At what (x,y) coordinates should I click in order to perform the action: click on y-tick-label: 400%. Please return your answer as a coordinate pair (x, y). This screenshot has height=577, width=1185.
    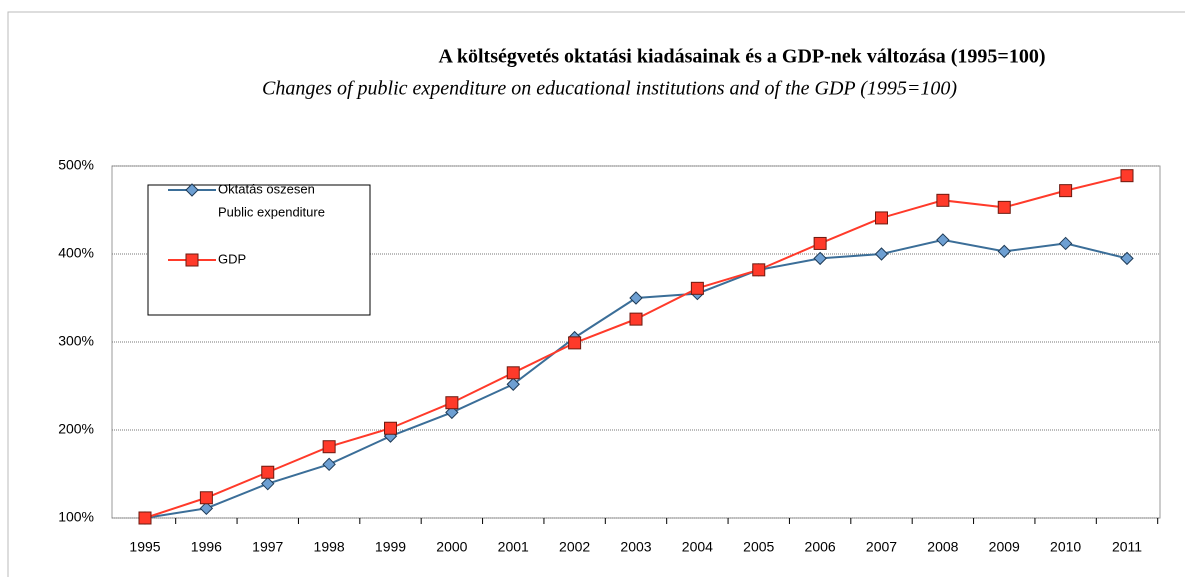
    Looking at the image, I should click on (76, 253).